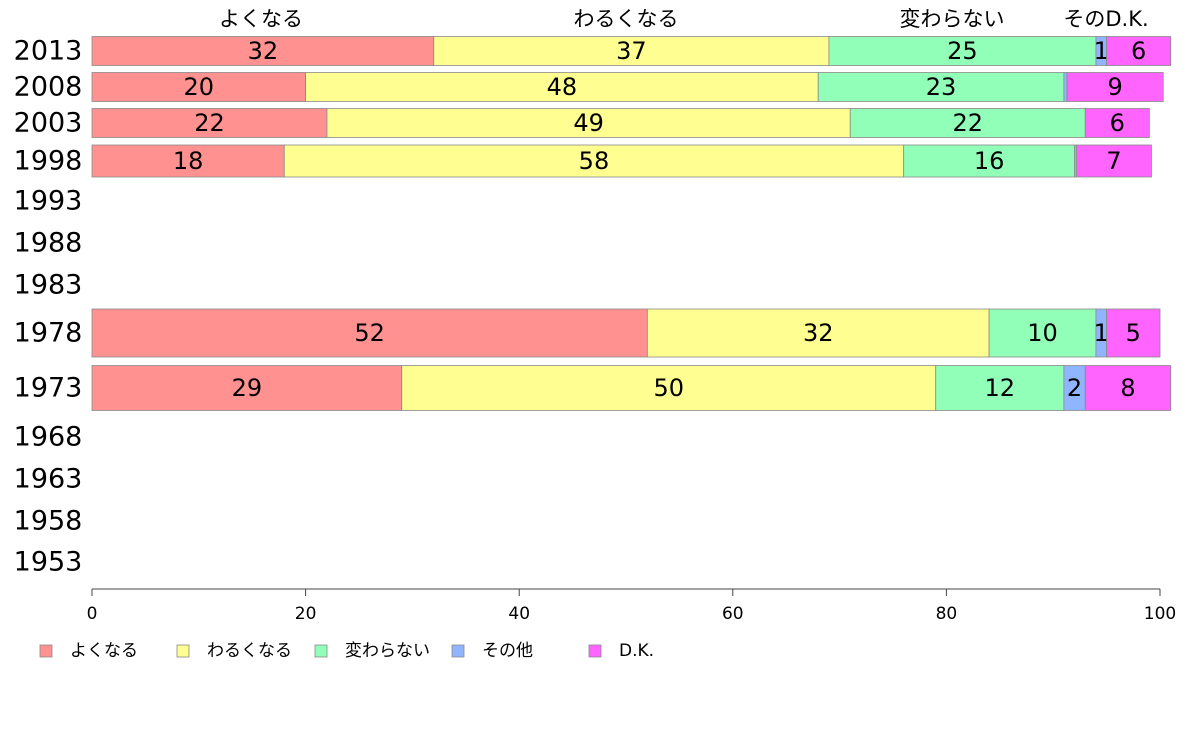  I want to click on data-label: 16, so click(989, 161).